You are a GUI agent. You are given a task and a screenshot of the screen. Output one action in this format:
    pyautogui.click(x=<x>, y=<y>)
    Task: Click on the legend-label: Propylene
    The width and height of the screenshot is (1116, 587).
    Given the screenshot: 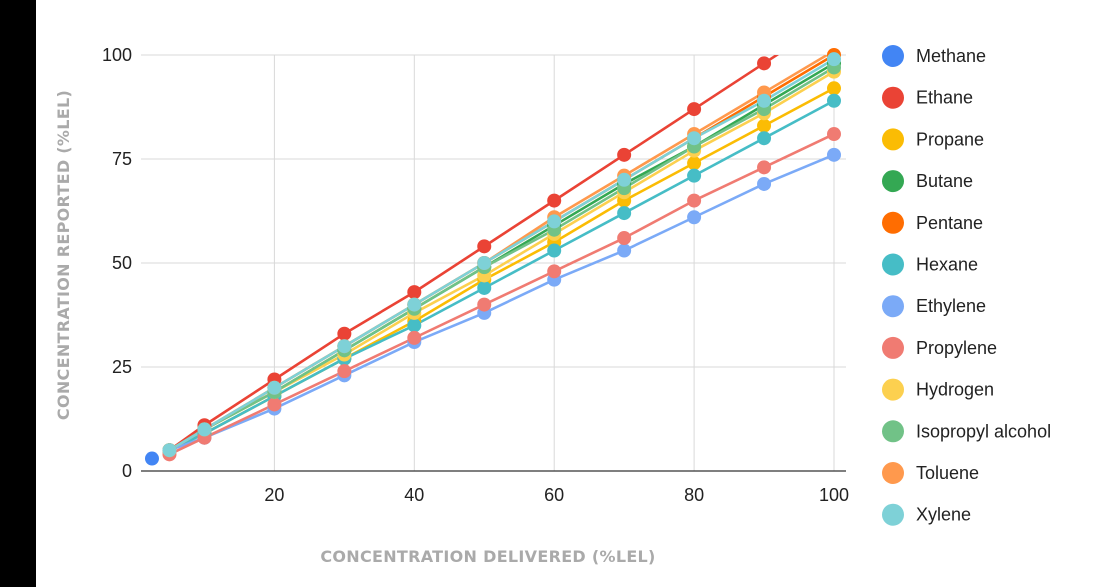 What is the action you would take?
    pyautogui.click(x=956, y=348)
    